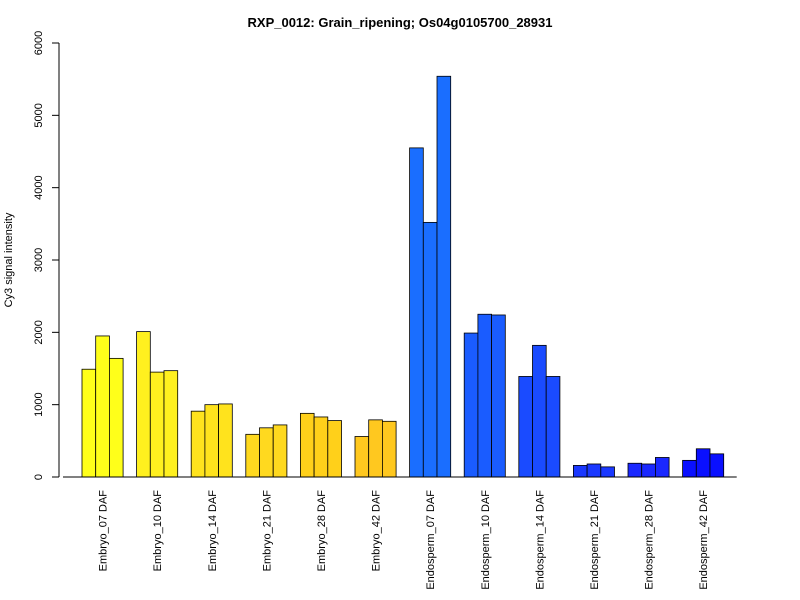  Describe the element at coordinates (595, 540) in the screenshot. I see `x-tick-label: Endosperm_21 DAF` at that location.